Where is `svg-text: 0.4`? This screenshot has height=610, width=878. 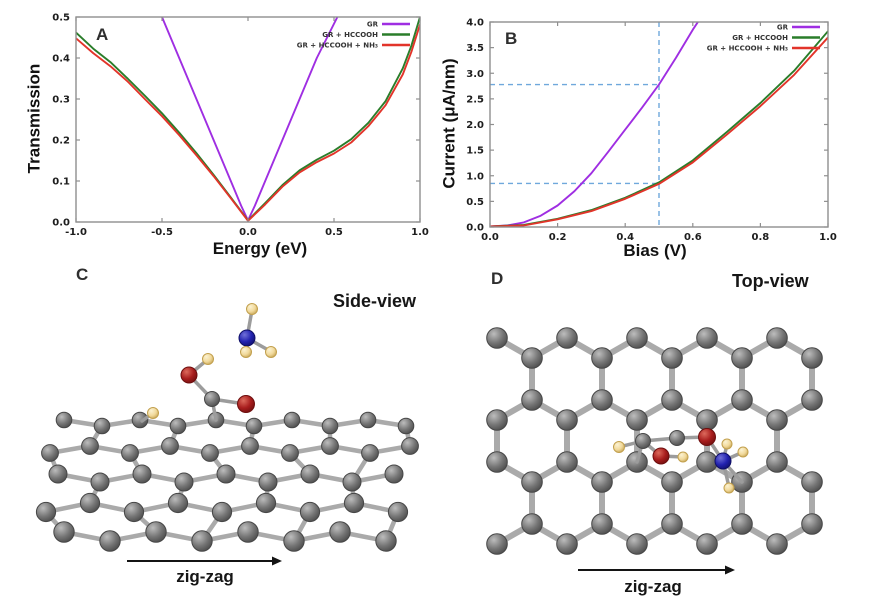 svg-text: 0.4 is located at coordinates (61, 59).